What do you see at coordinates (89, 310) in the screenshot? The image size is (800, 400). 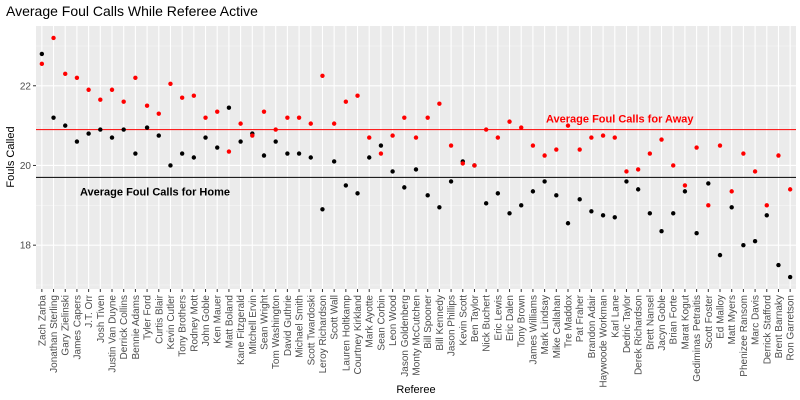 I see `x-tick-label: J.T. Orr` at bounding box center [89, 310].